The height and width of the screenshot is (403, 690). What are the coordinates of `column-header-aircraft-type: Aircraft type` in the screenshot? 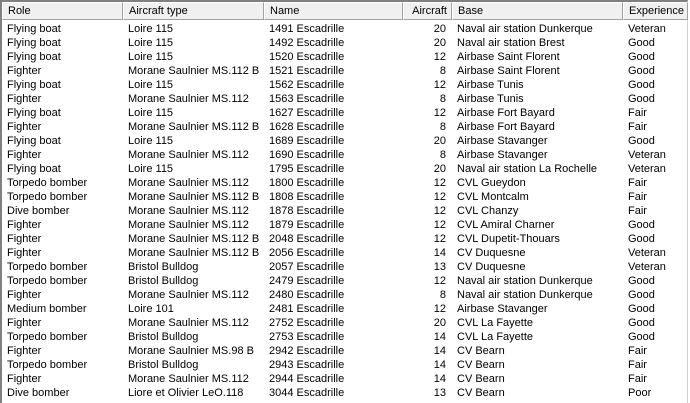 It's located at (193, 11).